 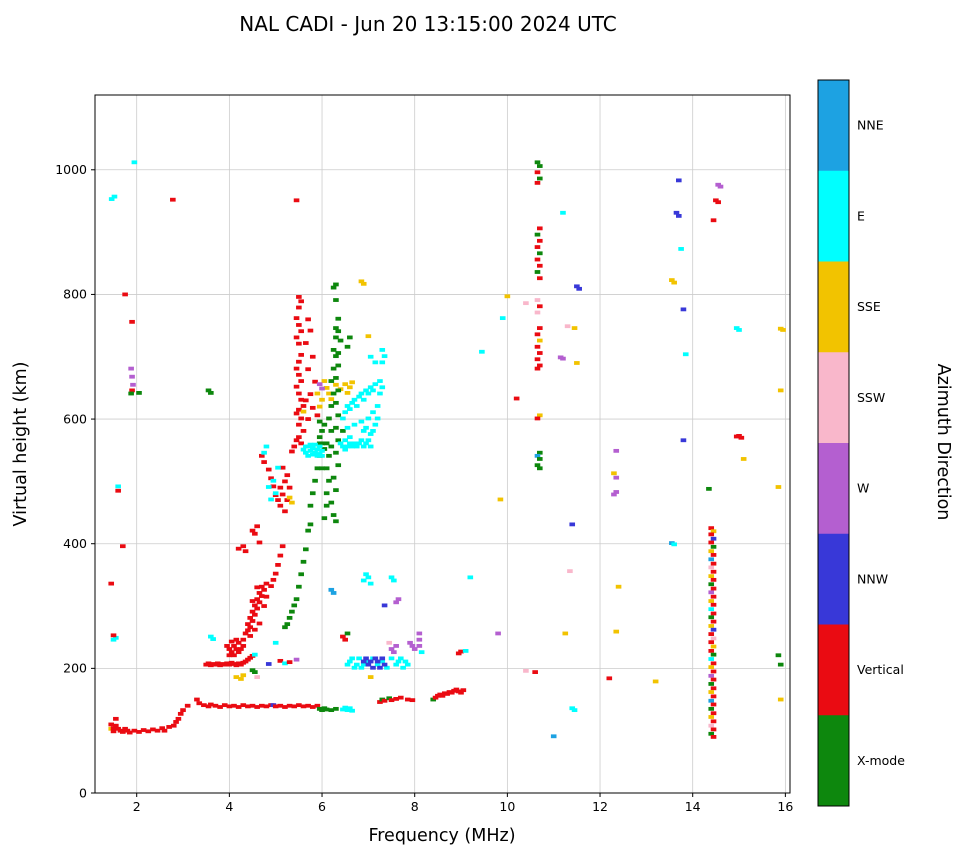 What do you see at coordinates (75, 418) in the screenshot?
I see `y-tick-label: 600` at bounding box center [75, 418].